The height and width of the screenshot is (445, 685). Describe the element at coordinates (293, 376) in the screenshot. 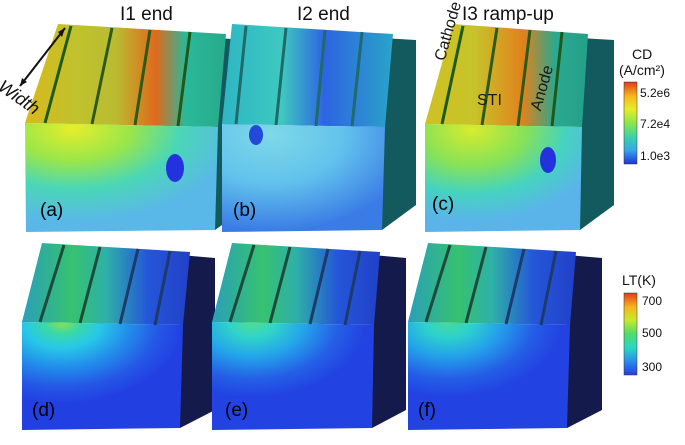

I see `lt-block-e-front` at that location.